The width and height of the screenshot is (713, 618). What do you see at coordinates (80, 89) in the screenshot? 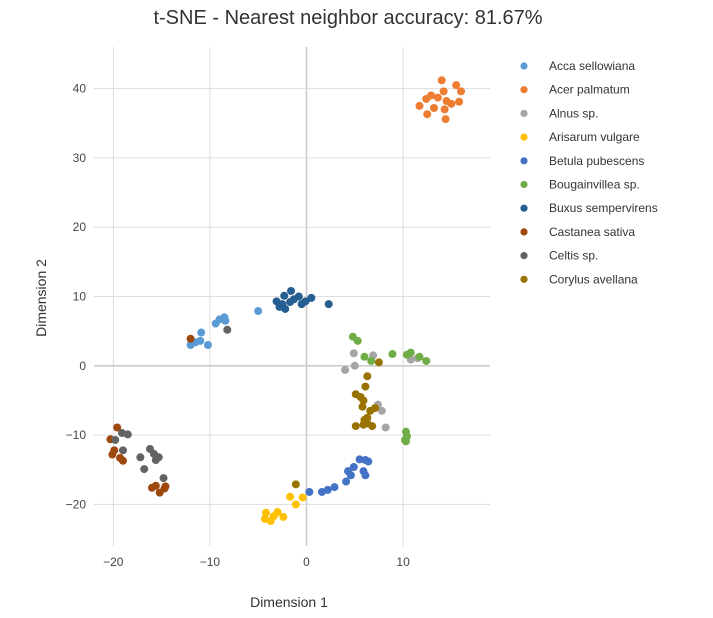
I see `y-tick-label: 40` at bounding box center [80, 89].